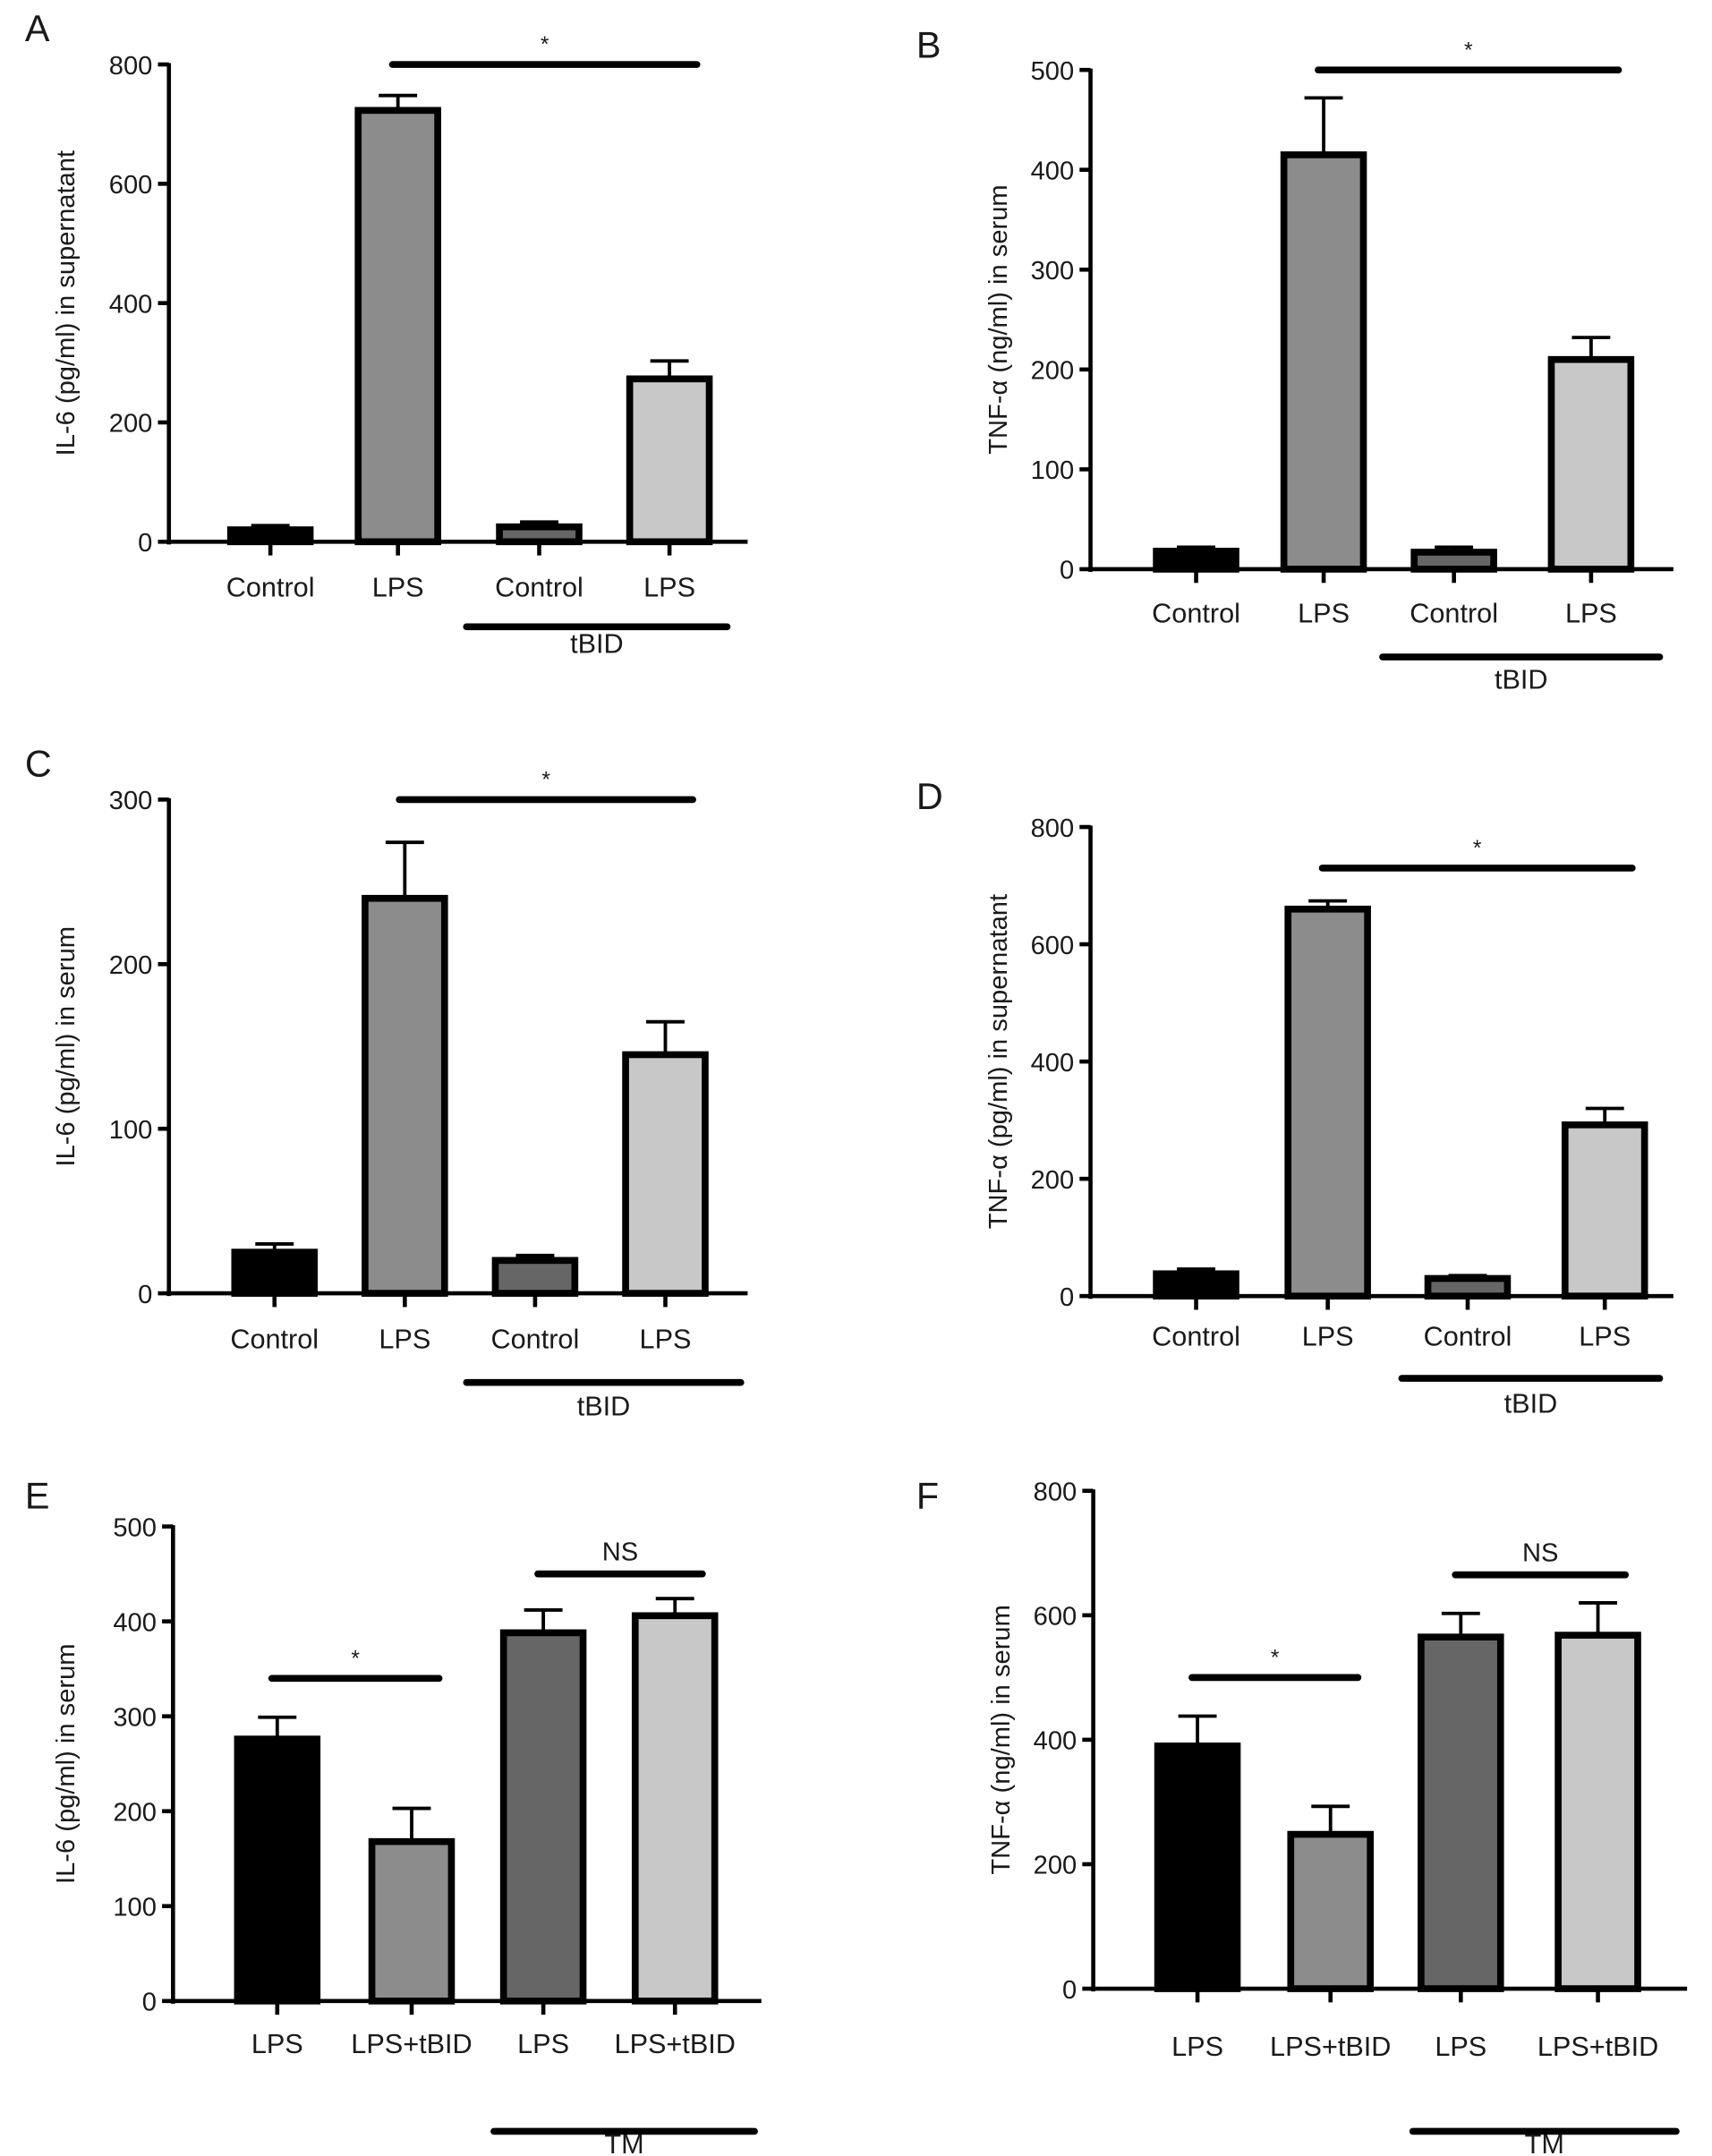 This screenshot has width=1712, height=2156. What do you see at coordinates (37, 28) in the screenshot?
I see `panel-letter: A` at bounding box center [37, 28].